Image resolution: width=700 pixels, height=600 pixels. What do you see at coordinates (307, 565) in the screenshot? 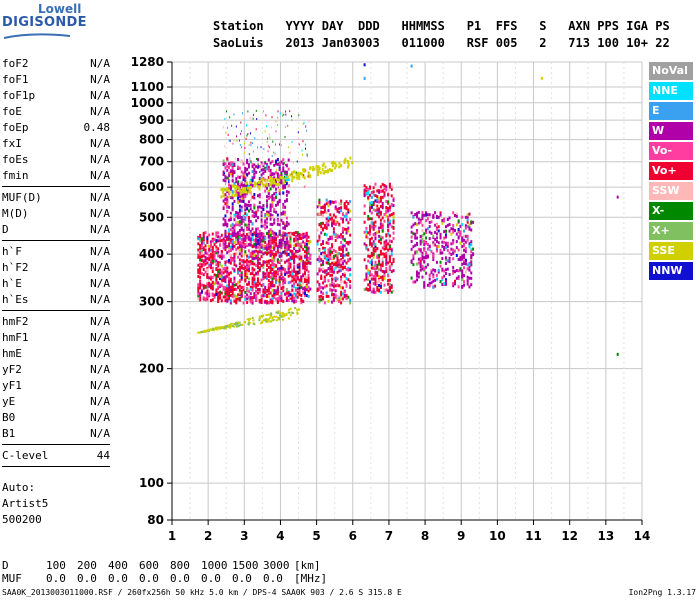
I see `distance-row-unit: [km]` at bounding box center [307, 565].